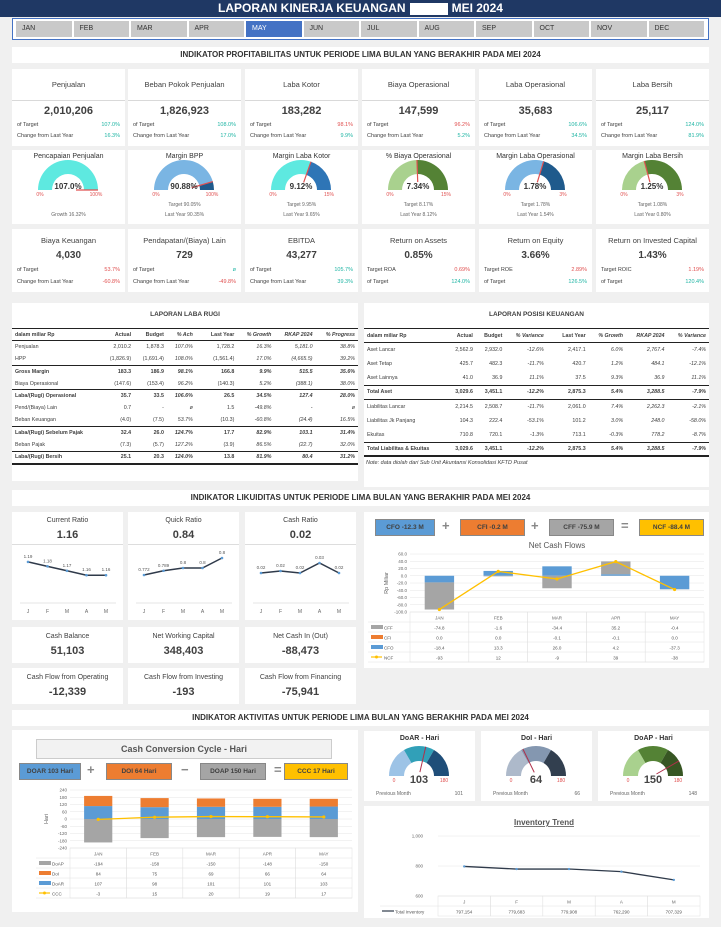 The width and height of the screenshot is (721, 927). Describe the element at coordinates (229, 445) in the screenshot. I see `table-cell: (3.9)` at that location.